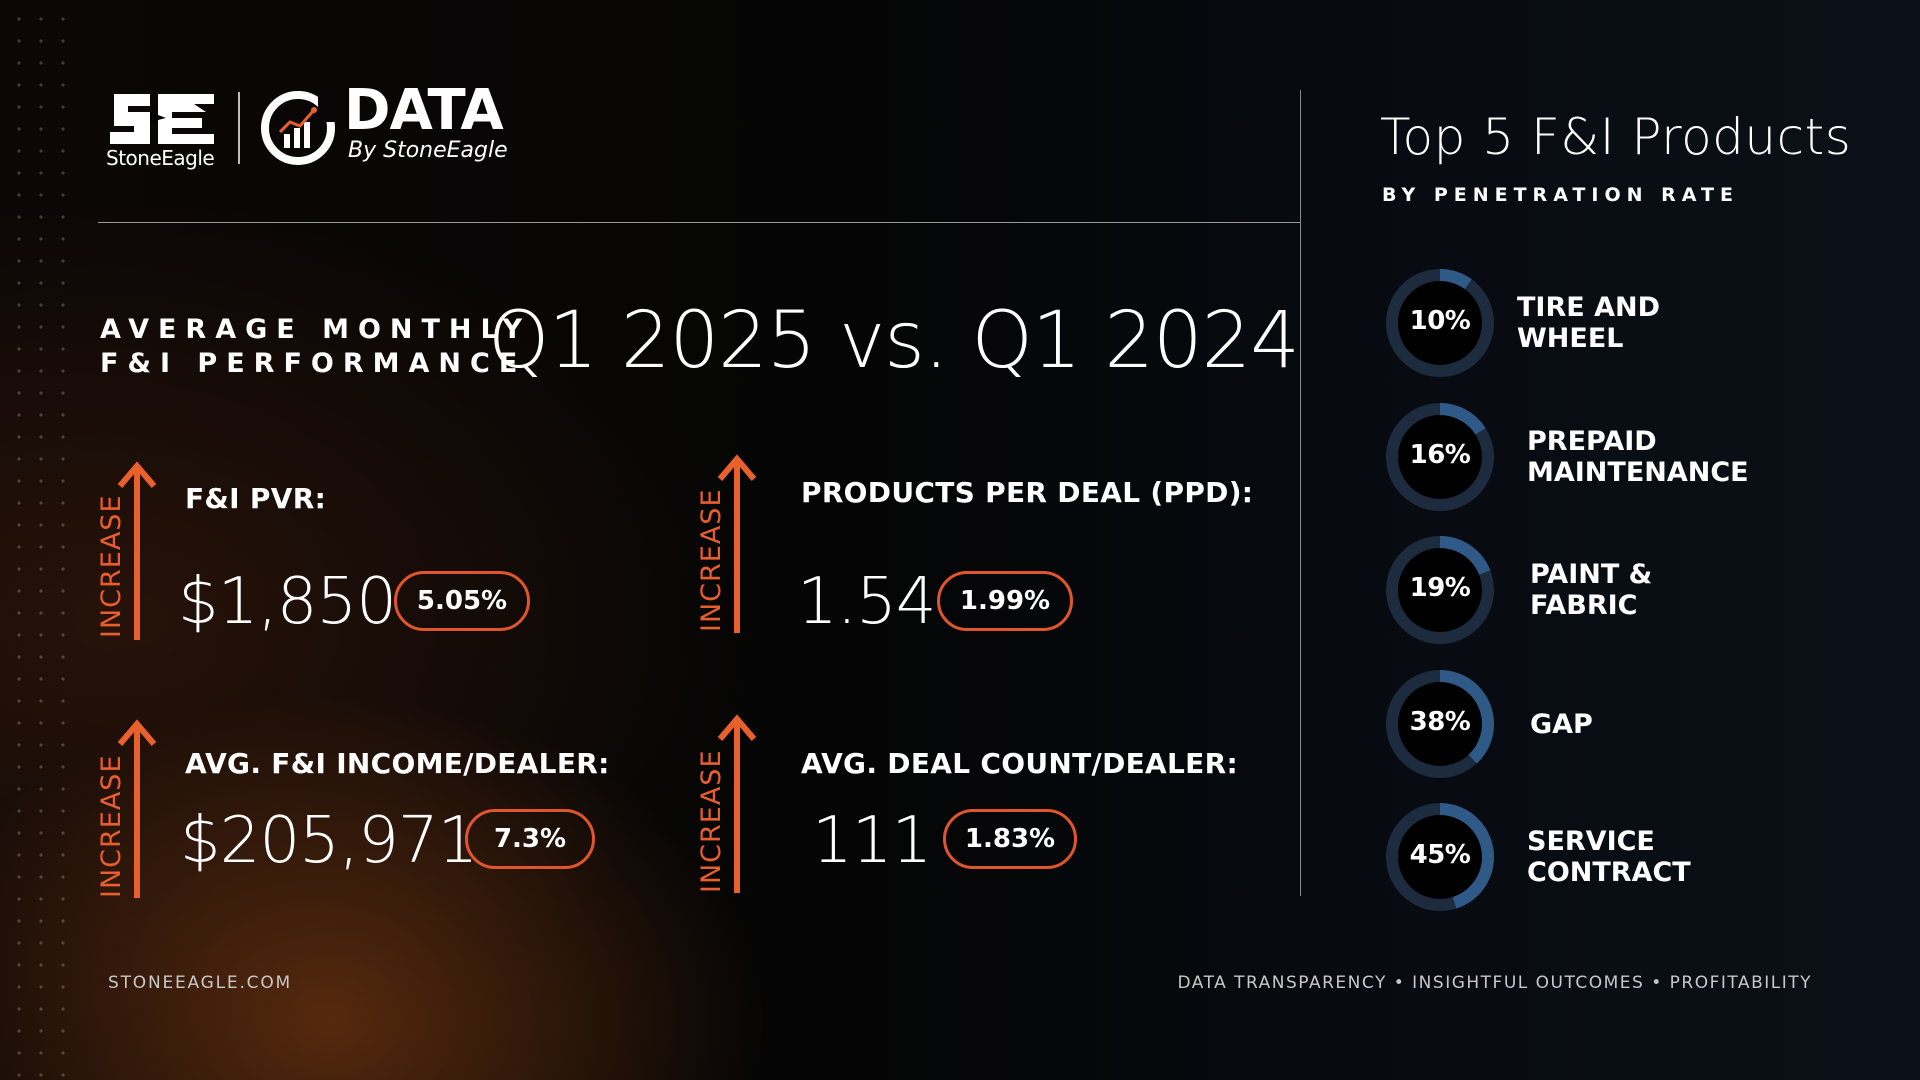  Describe the element at coordinates (1609, 841) in the screenshot. I see `product-name-line-1: SERVICE` at that location.